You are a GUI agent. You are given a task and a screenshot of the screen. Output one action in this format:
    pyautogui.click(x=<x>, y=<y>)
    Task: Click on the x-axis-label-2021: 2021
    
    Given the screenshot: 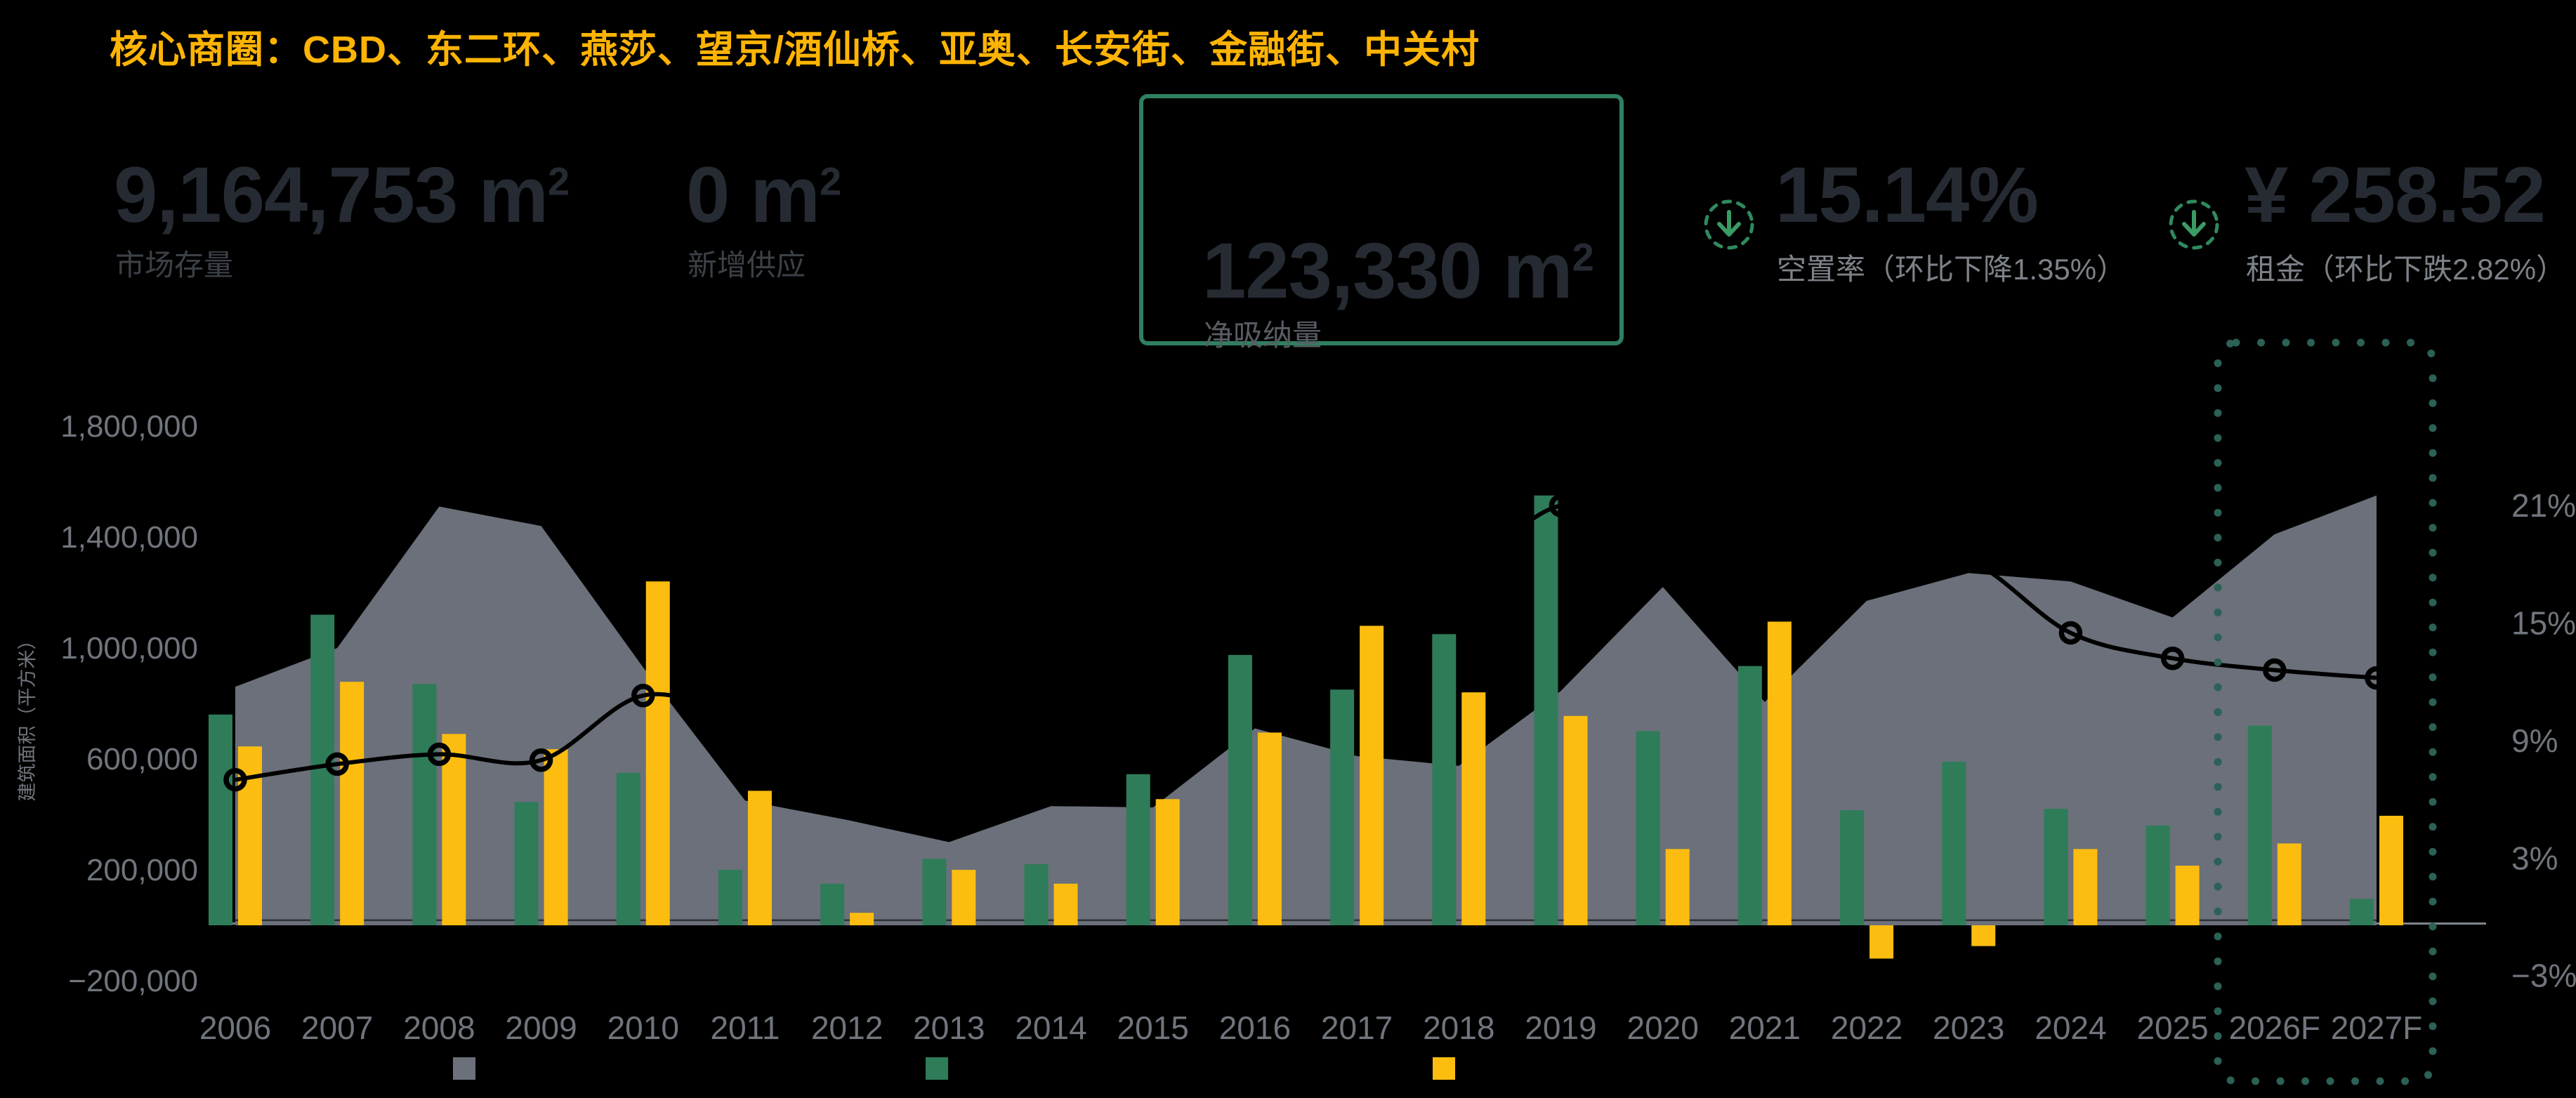 What is the action you would take?
    pyautogui.click(x=1765, y=1028)
    